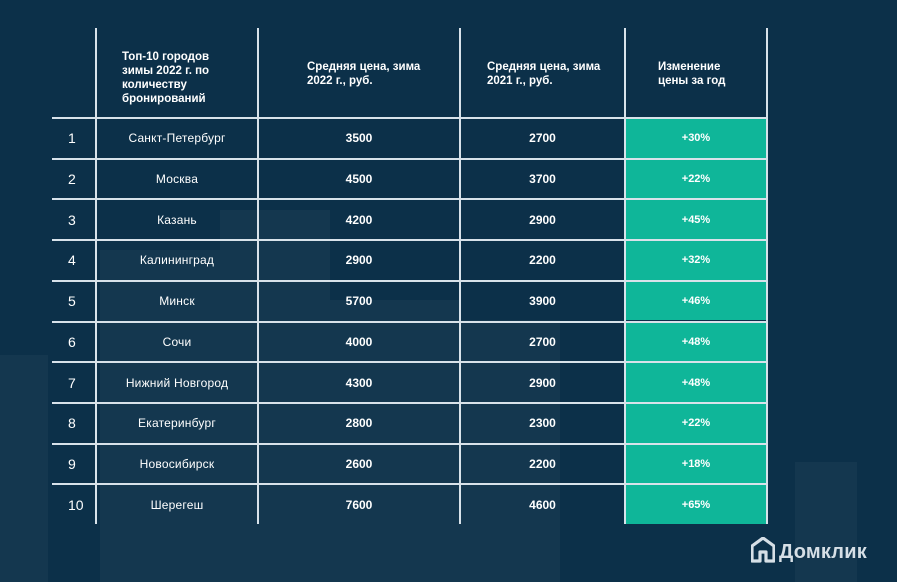 This screenshot has height=582, width=897. Describe the element at coordinates (359, 504) in the screenshot. I see `price-2022-cell: 7600` at that location.